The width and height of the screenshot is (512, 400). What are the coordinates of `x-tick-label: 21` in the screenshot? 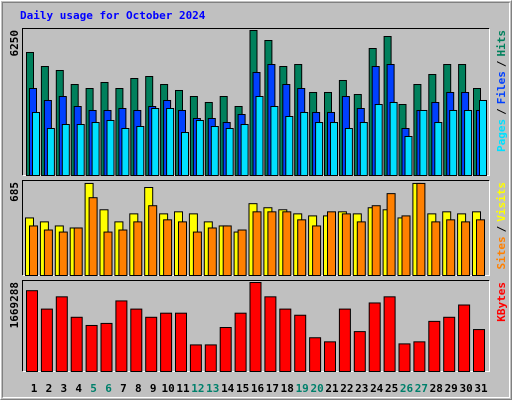 It's located at (332, 388).